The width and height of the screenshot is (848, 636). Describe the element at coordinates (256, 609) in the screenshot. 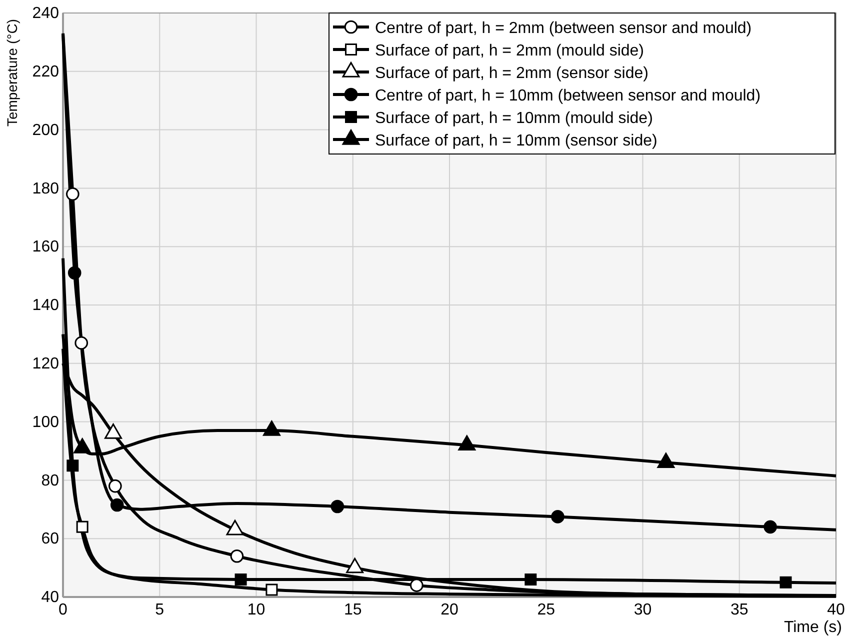

I see `x-tick-label: 10` at that location.